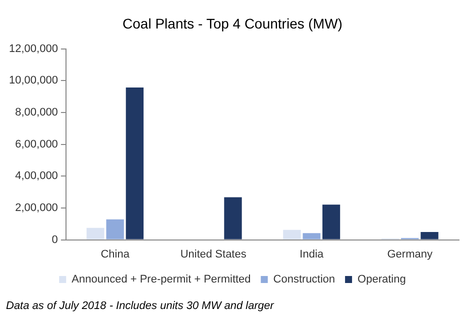 Image resolution: width=475 pixels, height=325 pixels. What do you see at coordinates (312, 254) in the screenshot?
I see `x-tick-label: India` at bounding box center [312, 254].